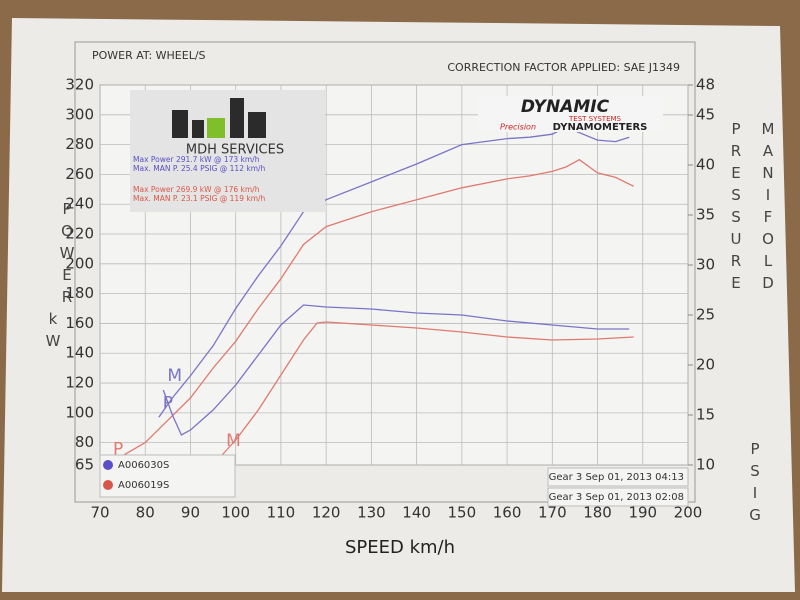 This screenshot has width=800, height=600. I want to click on footer-text: Gear 3 Sep 01, 2013 04:13, so click(616, 477).